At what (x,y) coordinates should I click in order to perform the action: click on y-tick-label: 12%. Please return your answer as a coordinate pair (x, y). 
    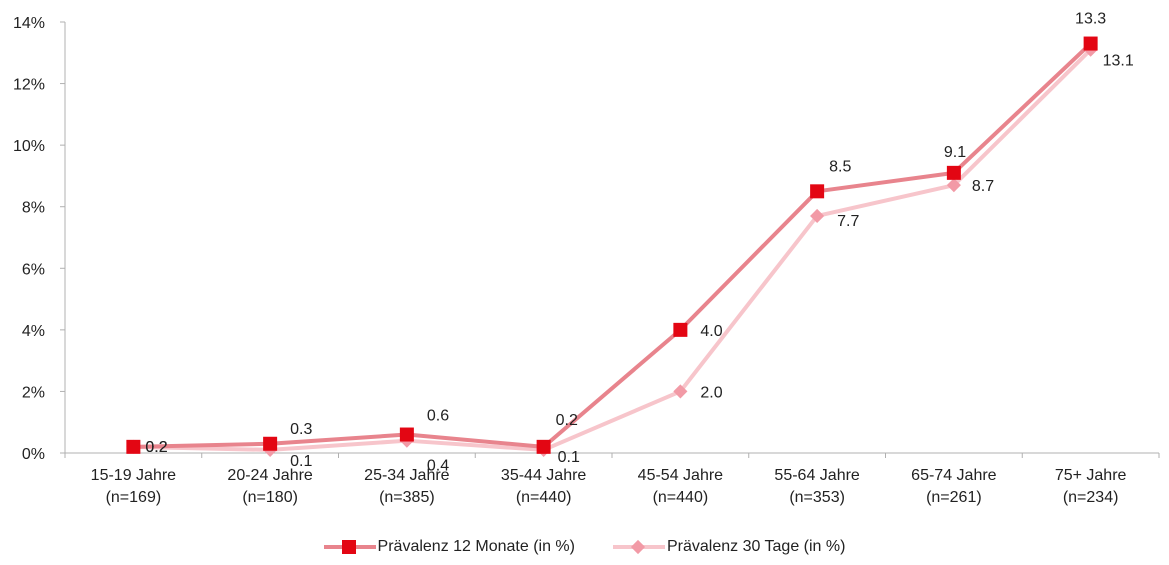
    Looking at the image, I should click on (29, 85).